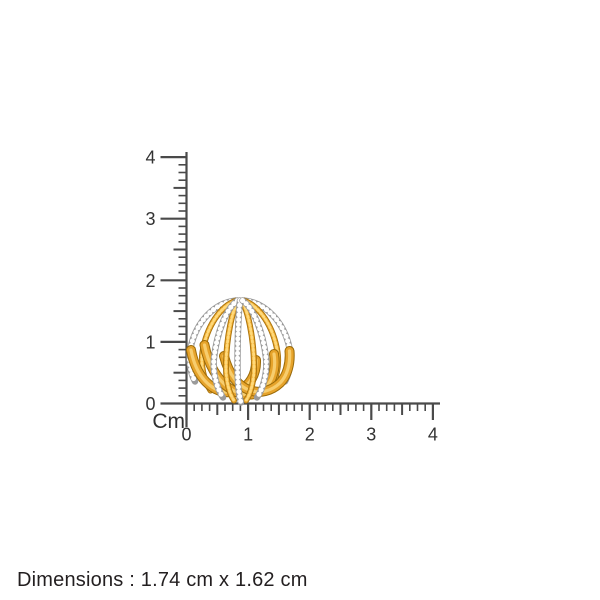 The image size is (600, 600). I want to click on ruler-unit-label: Cm, so click(168, 421).